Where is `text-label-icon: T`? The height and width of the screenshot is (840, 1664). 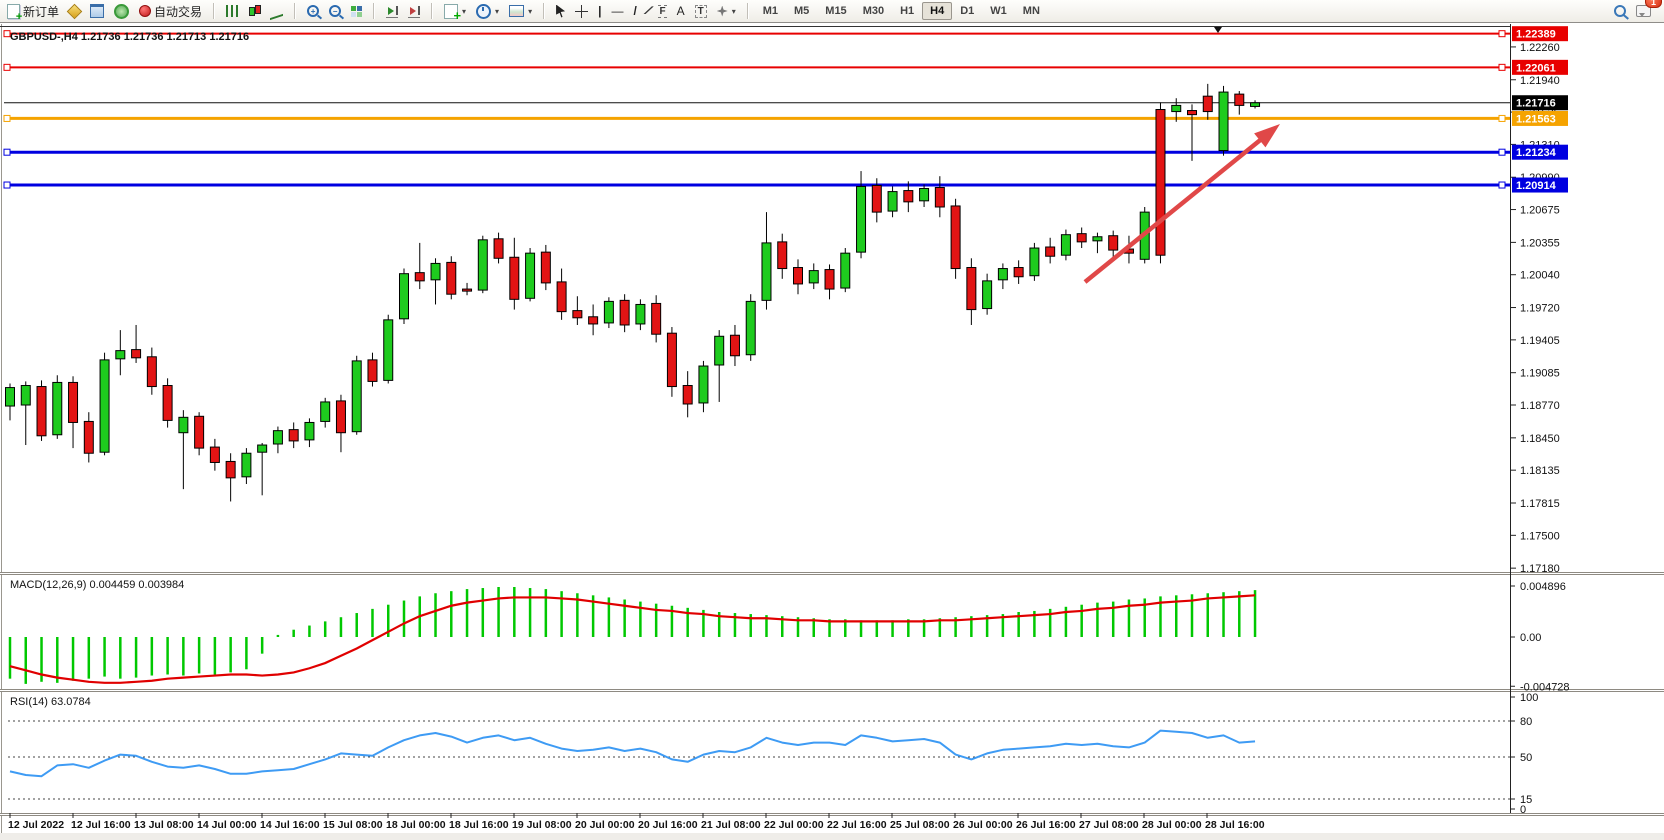 text-label-icon: T is located at coordinates (700, 11).